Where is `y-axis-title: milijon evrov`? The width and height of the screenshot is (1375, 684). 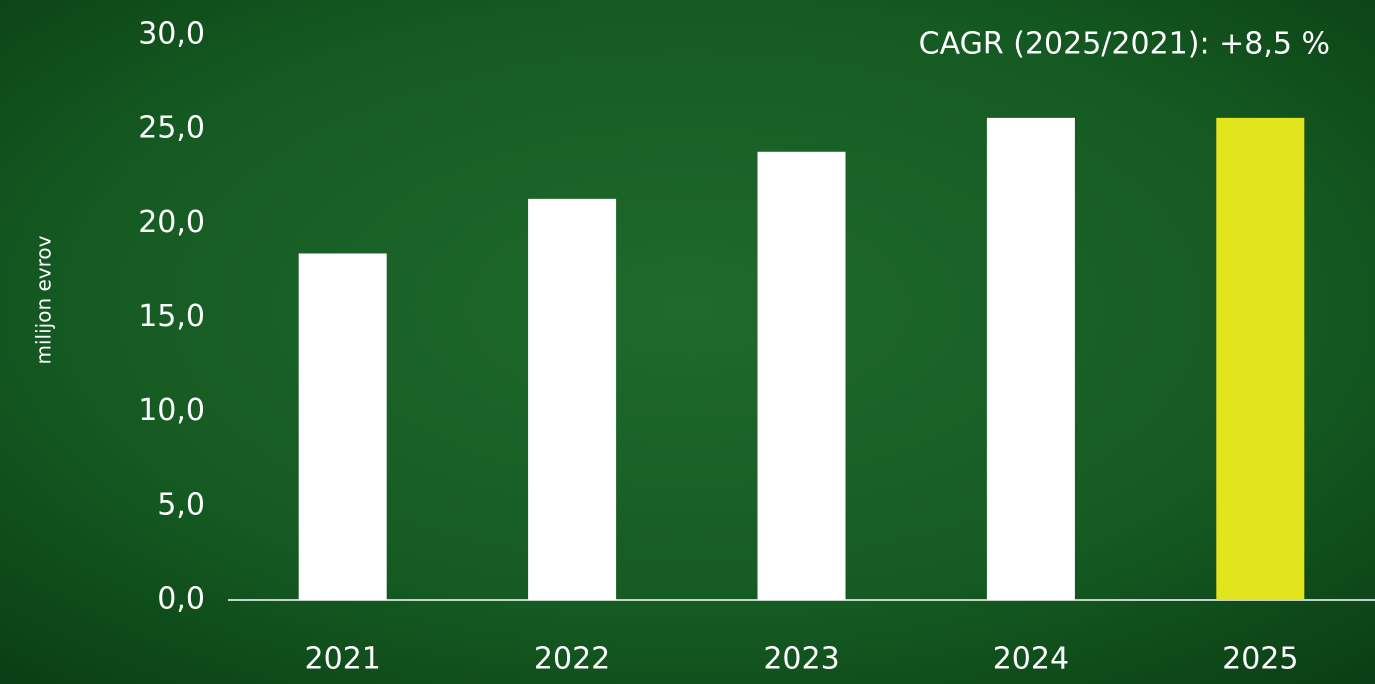 y-axis-title: milijon evrov is located at coordinates (44, 299).